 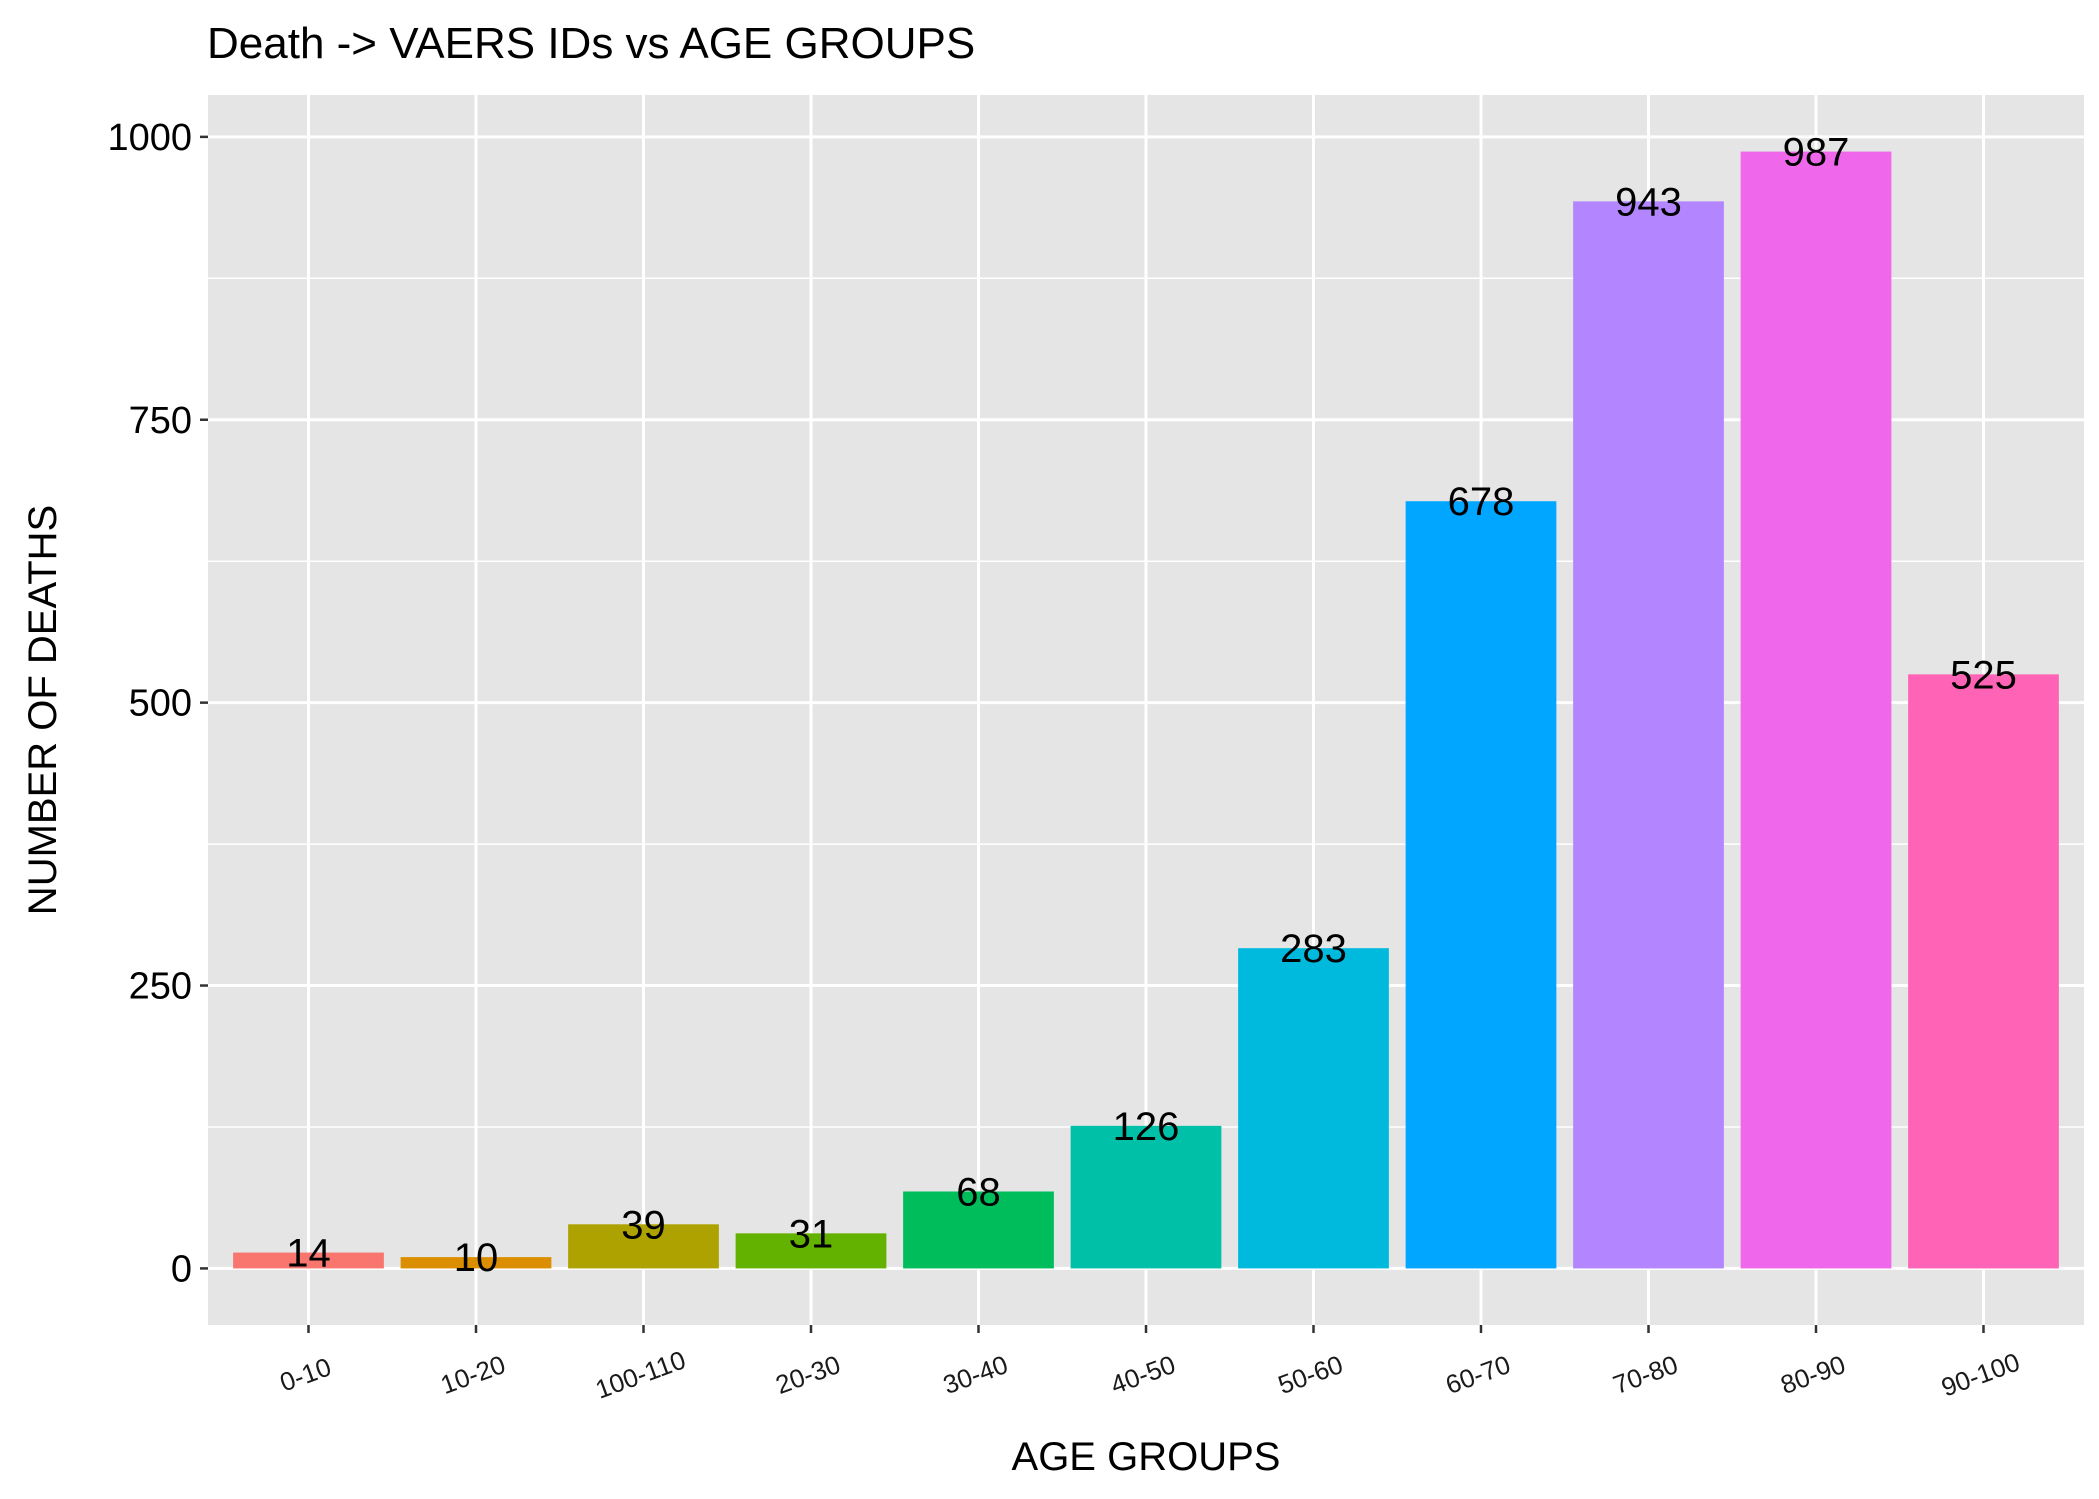 I want to click on y-axis: 0 250 500 750 1000, so click(x=157, y=703).